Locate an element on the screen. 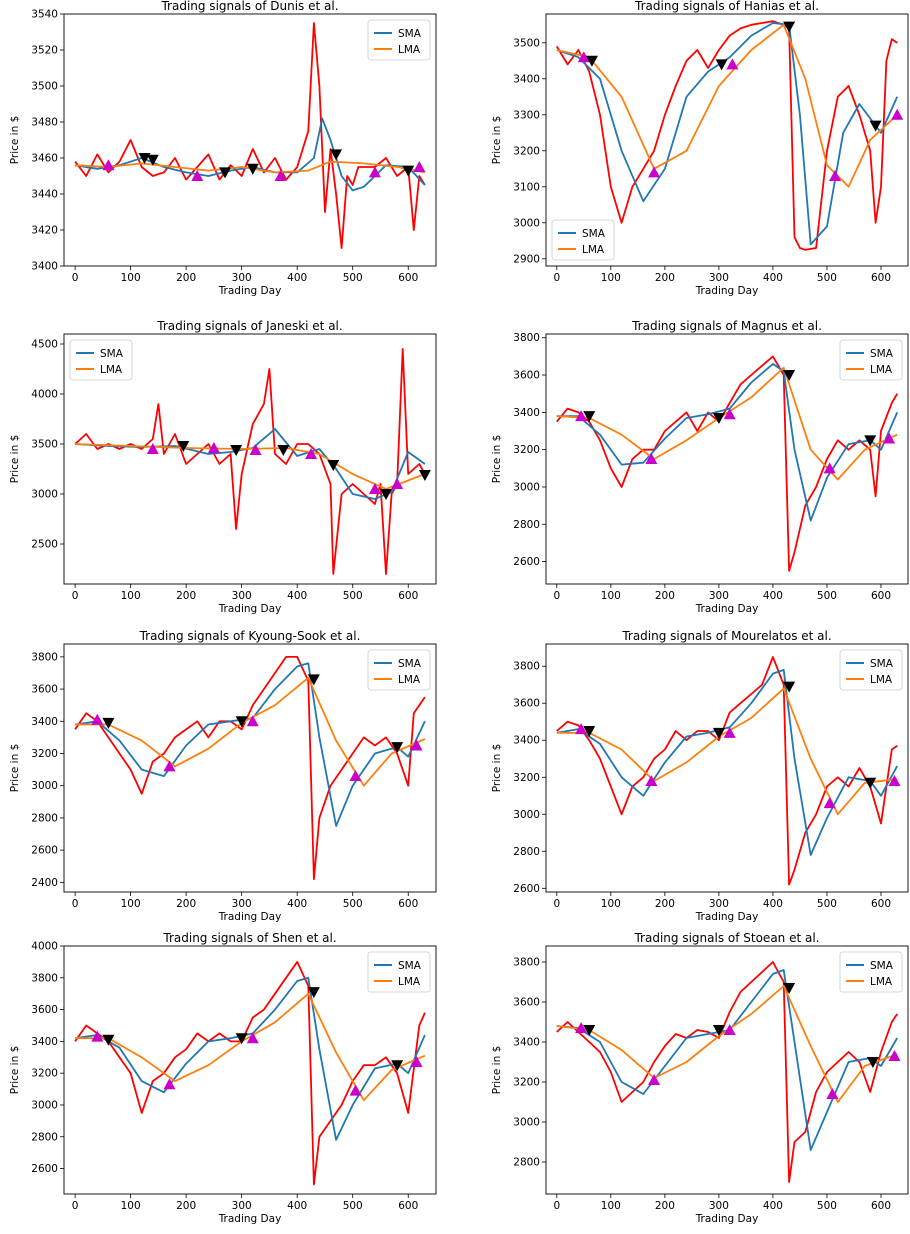 The height and width of the screenshot is (1234, 910). y-tick-label: 3600 is located at coordinates (526, 704).